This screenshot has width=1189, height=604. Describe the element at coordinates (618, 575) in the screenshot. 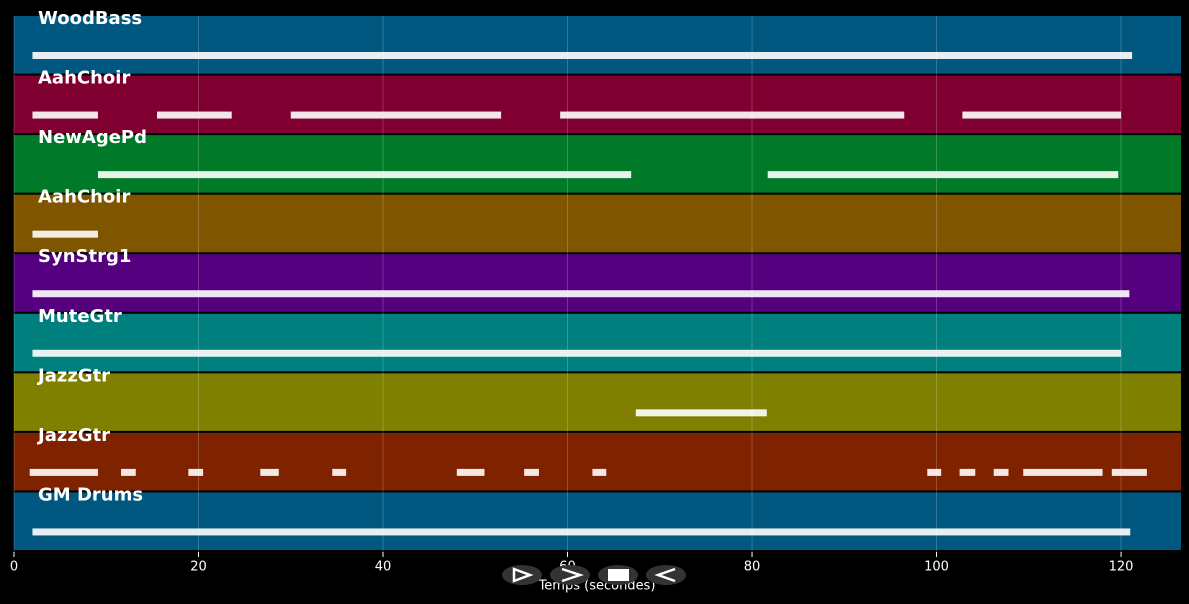

I see `stop-button` at that location.